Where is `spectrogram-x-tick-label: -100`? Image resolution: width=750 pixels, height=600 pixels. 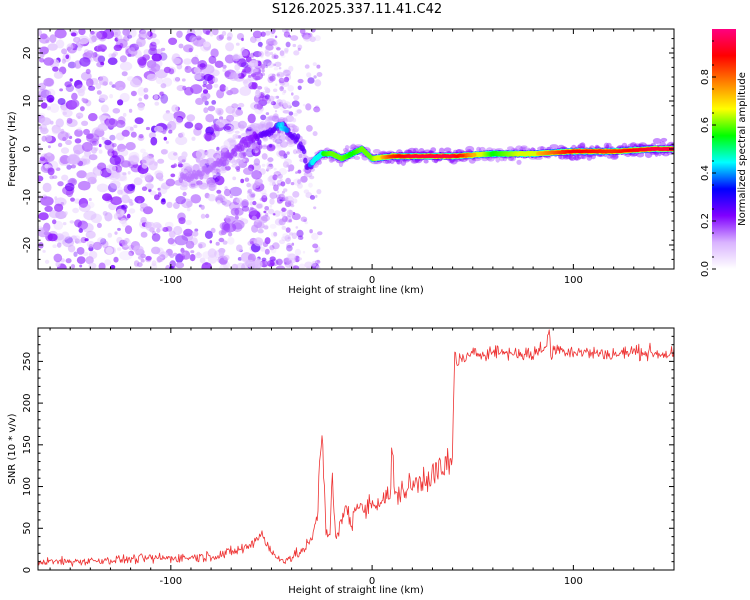 spectrogram-x-tick-label: -100 is located at coordinates (170, 280).